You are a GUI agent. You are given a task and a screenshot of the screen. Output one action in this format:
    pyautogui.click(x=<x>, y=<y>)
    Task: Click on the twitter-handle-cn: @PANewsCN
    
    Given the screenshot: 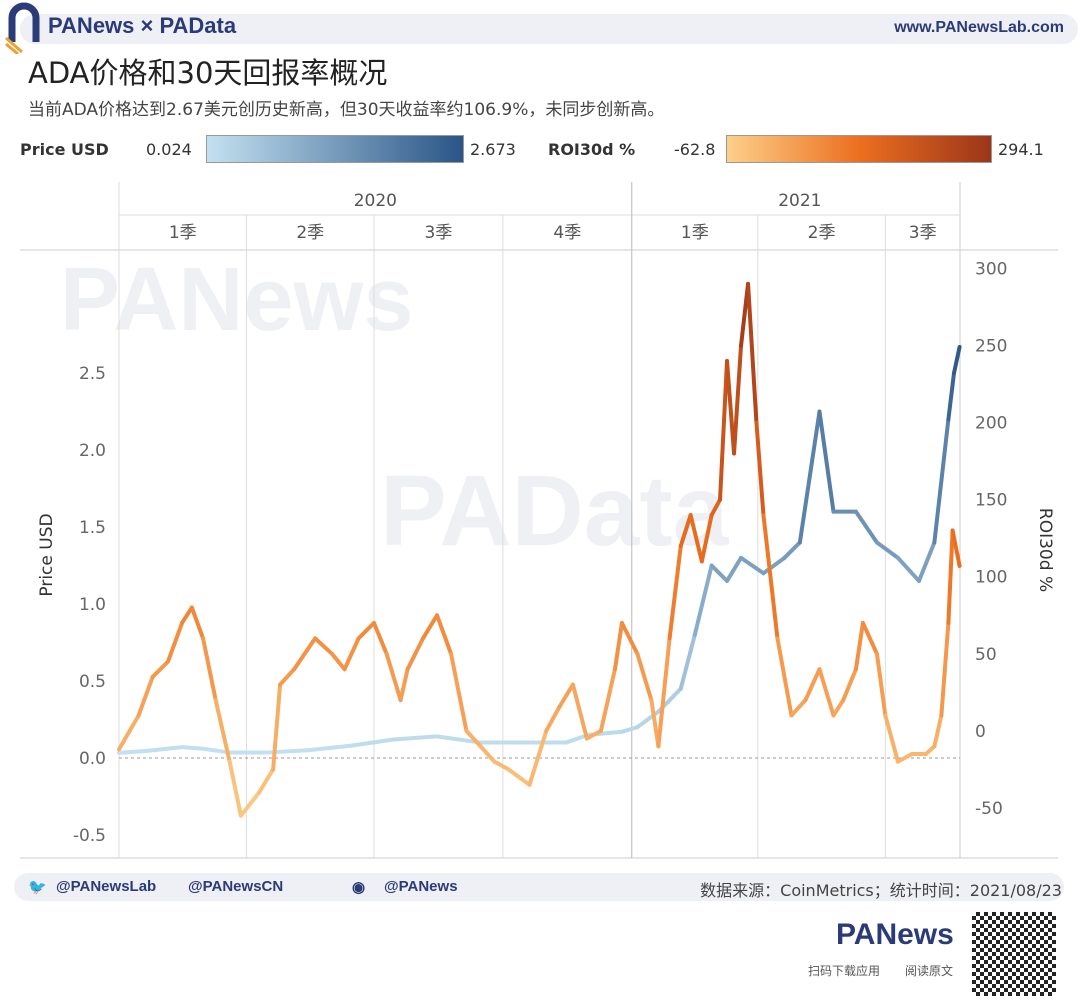 What is the action you would take?
    pyautogui.click(x=236, y=886)
    